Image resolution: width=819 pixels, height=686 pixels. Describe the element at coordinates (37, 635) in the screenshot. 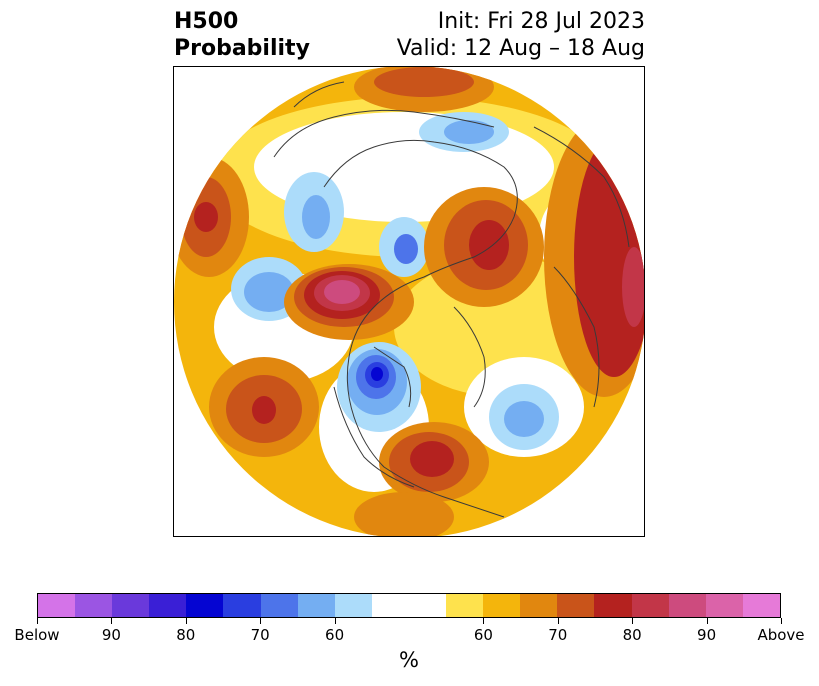

I see `colorbar-tick-label: Below` at that location.